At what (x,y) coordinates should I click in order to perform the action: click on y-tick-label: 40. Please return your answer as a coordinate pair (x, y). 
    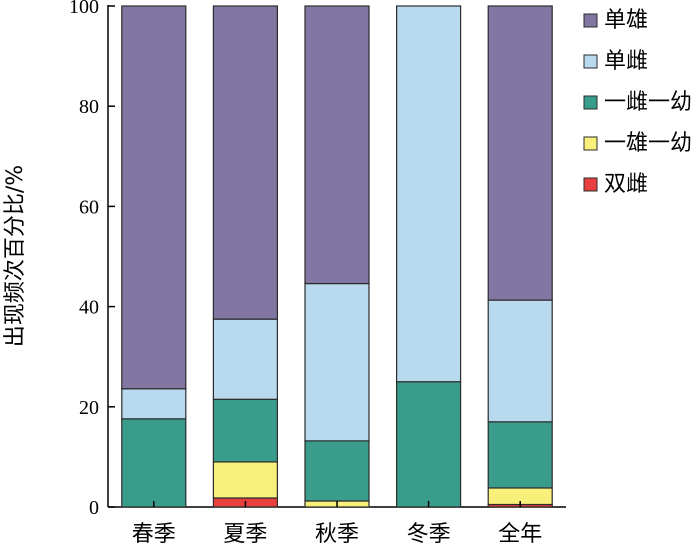
    Looking at the image, I should click on (89, 308).